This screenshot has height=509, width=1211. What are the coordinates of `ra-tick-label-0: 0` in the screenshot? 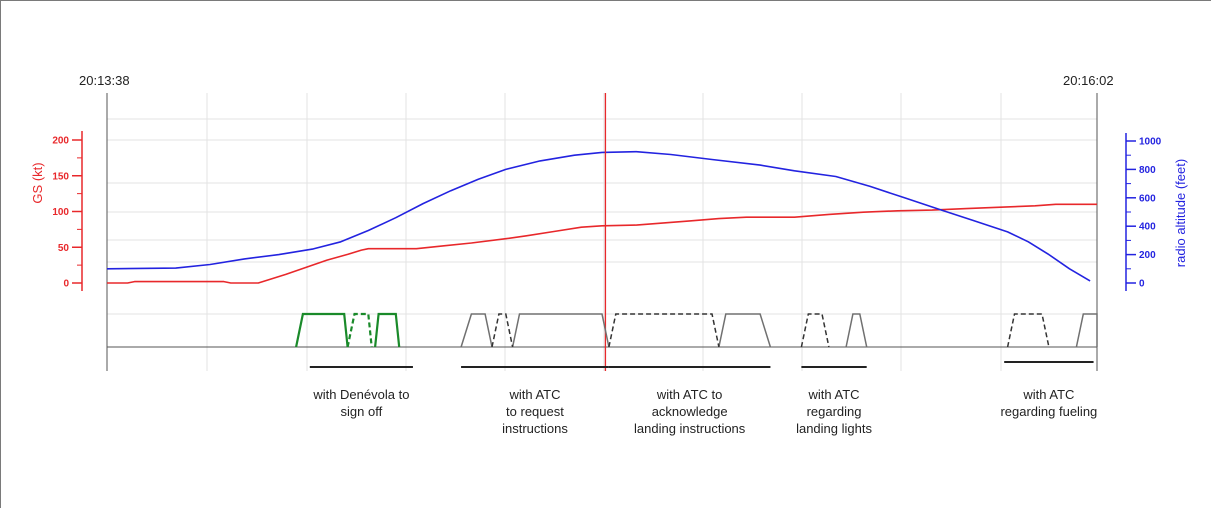 It's located at (1142, 284).